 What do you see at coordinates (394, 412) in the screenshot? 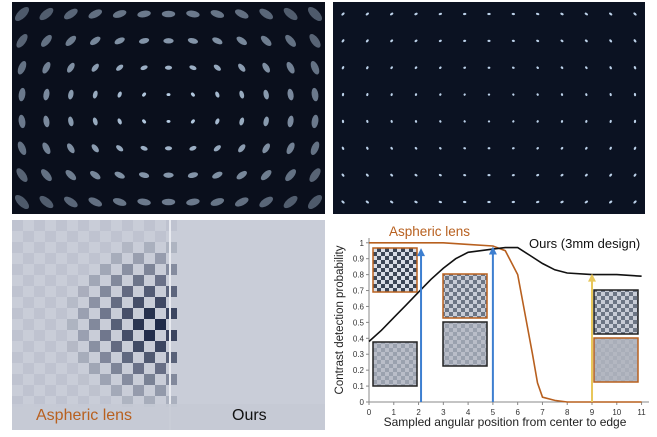
I see `x-tick-label: 1` at bounding box center [394, 412].